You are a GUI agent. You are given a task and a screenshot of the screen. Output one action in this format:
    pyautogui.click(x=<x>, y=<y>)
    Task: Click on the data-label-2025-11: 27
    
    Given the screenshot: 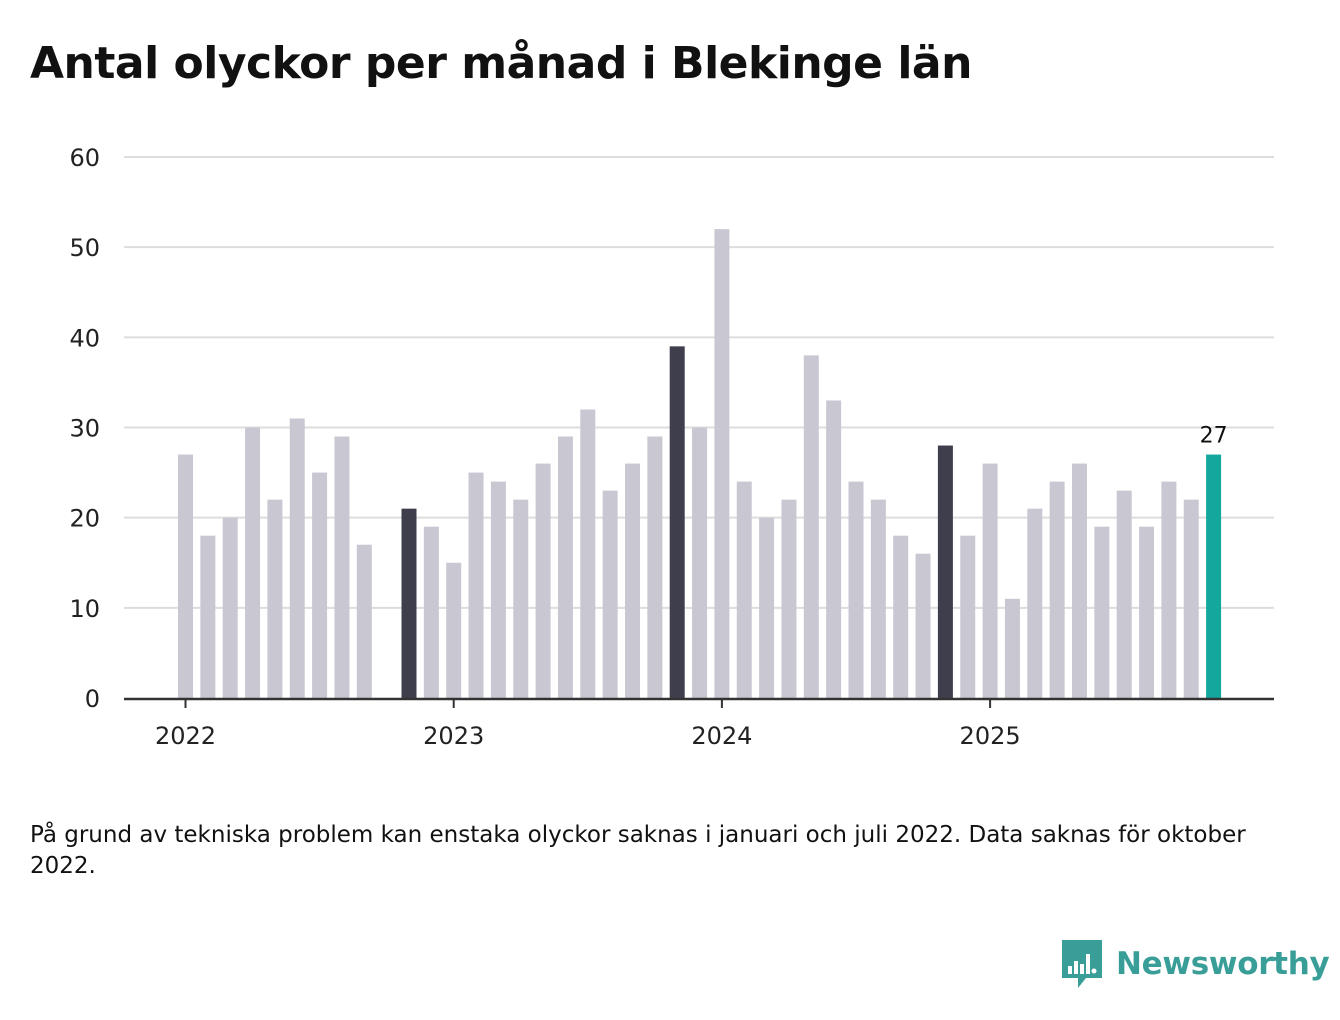 What is the action you would take?
    pyautogui.click(x=1214, y=436)
    